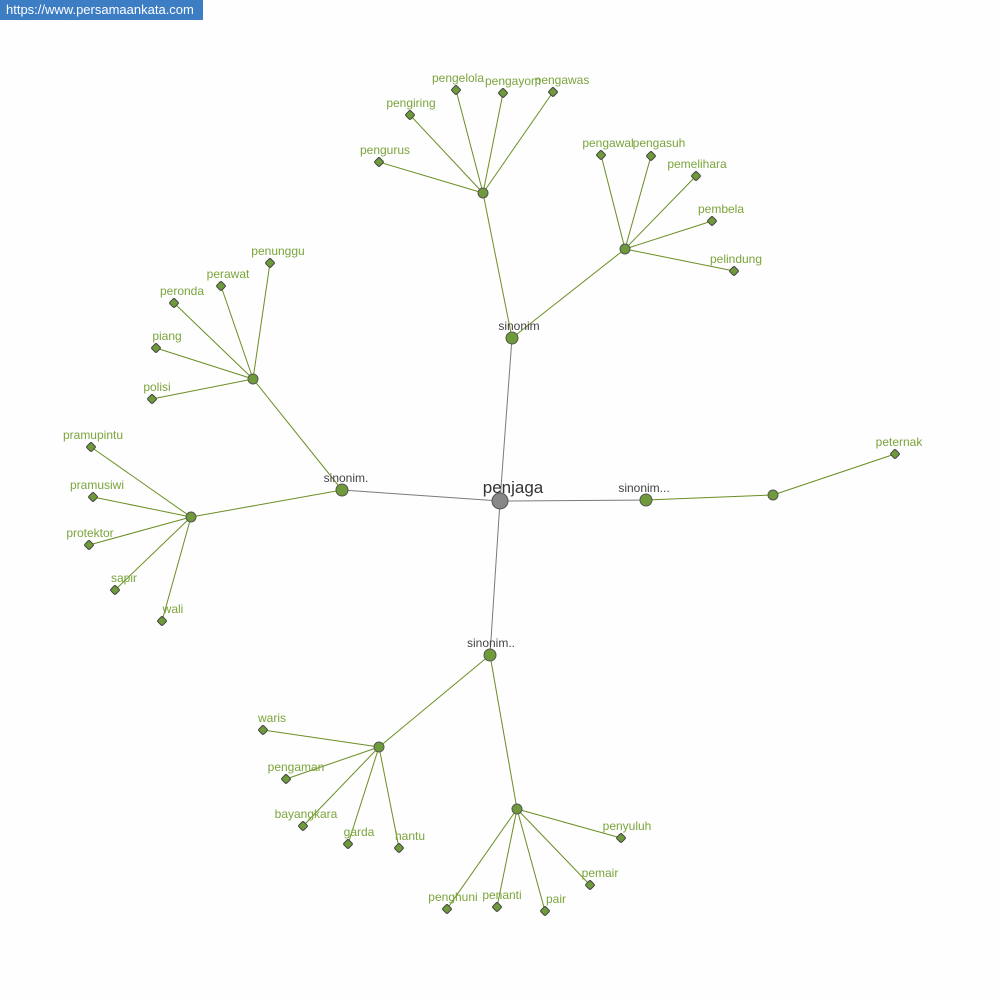 This screenshot has width=1000, height=1000. What do you see at coordinates (458, 78) in the screenshot?
I see `label-pengelola: pengelola` at bounding box center [458, 78].